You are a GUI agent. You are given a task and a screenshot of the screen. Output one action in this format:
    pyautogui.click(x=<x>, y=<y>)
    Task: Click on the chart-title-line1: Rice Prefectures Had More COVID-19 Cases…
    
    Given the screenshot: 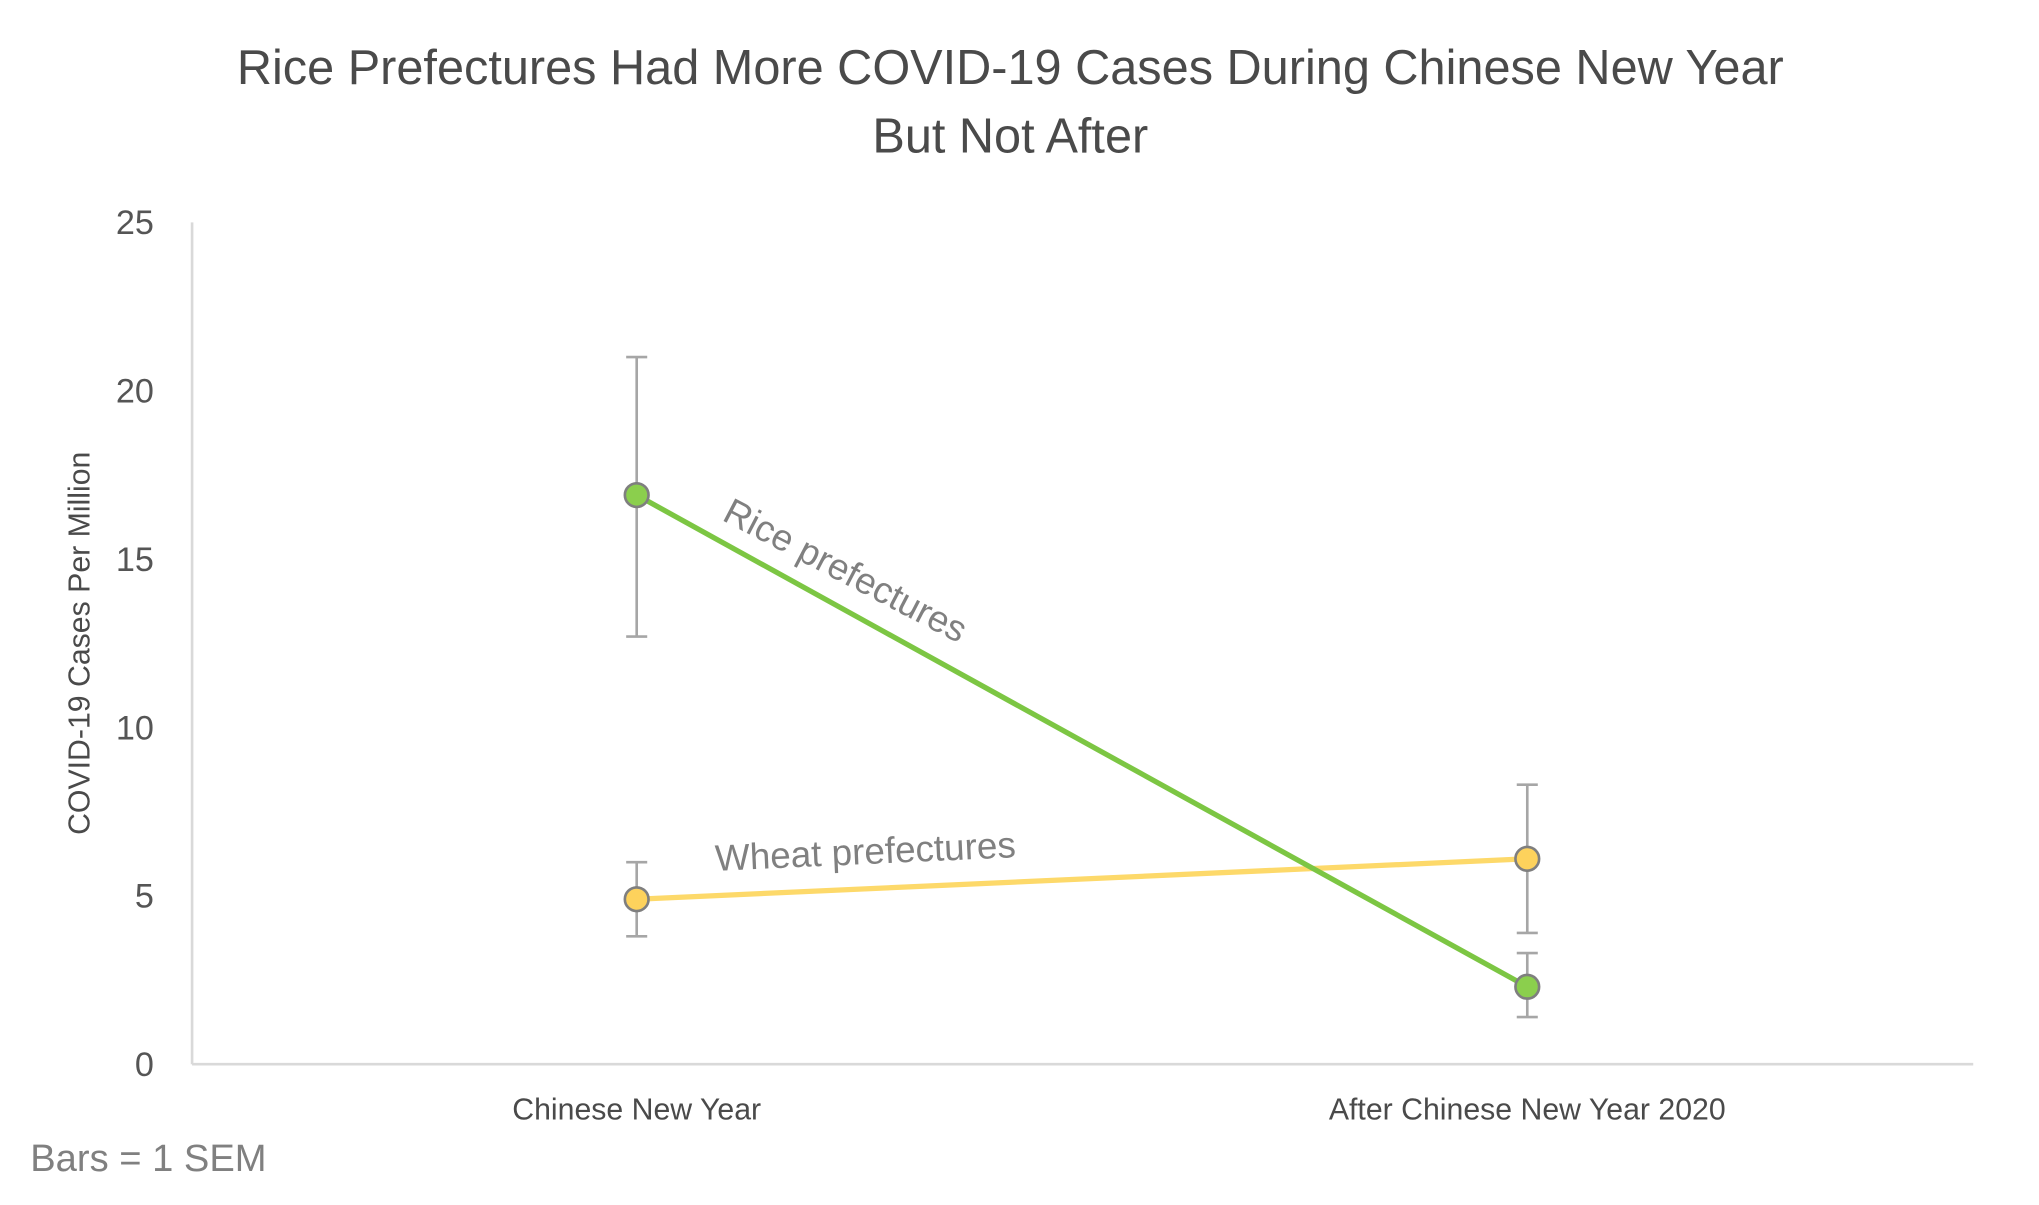 What is the action you would take?
    pyautogui.click(x=1010, y=68)
    